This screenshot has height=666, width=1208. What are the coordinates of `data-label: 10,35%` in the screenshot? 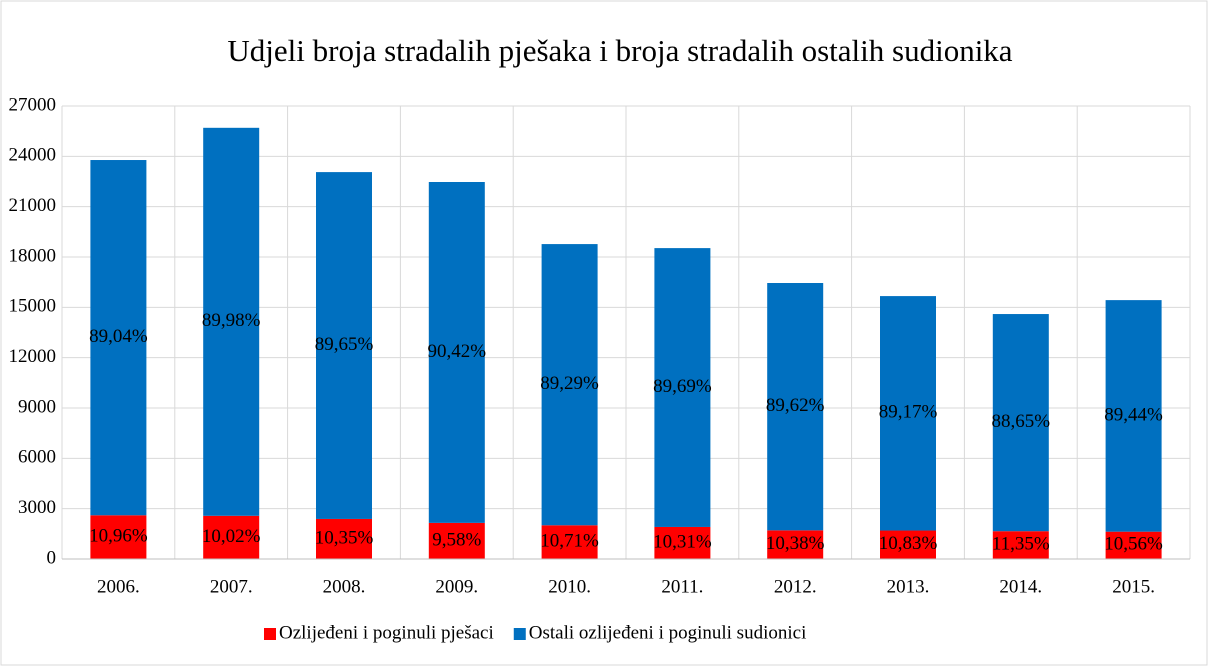 It's located at (344, 537).